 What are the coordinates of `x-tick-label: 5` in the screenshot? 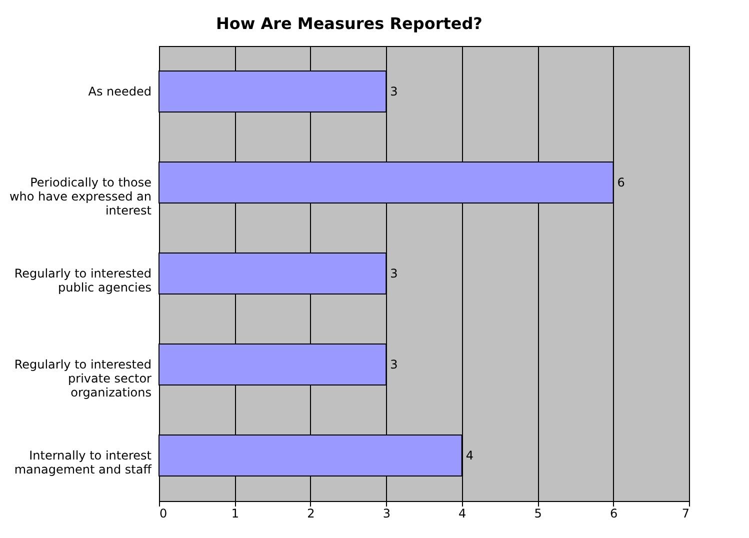 It's located at (538, 513).